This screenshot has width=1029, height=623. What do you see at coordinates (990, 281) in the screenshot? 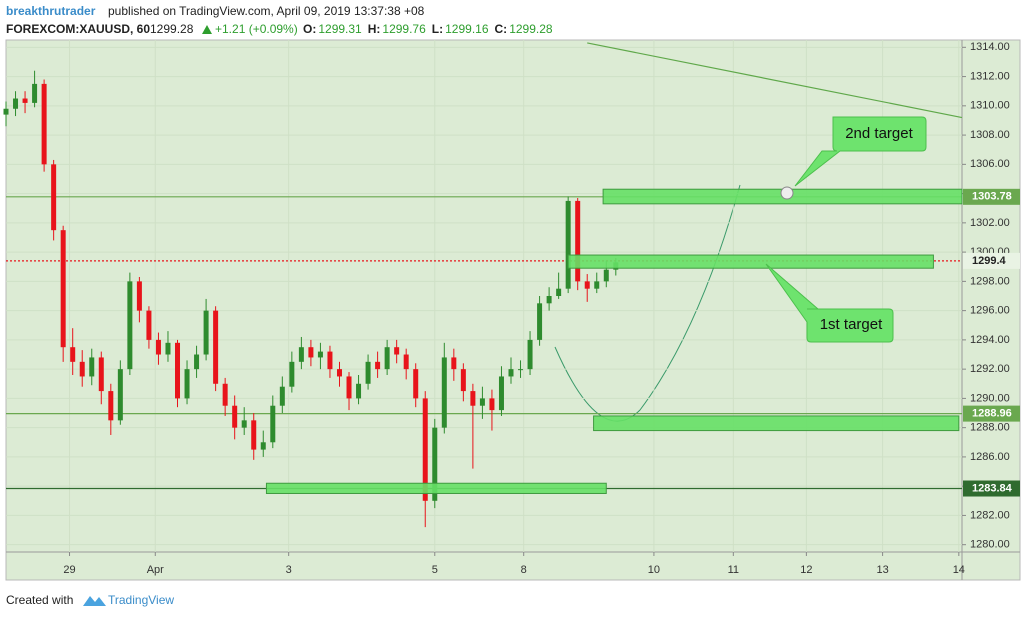
I see `y-tick-label: 1298.00` at bounding box center [990, 281].